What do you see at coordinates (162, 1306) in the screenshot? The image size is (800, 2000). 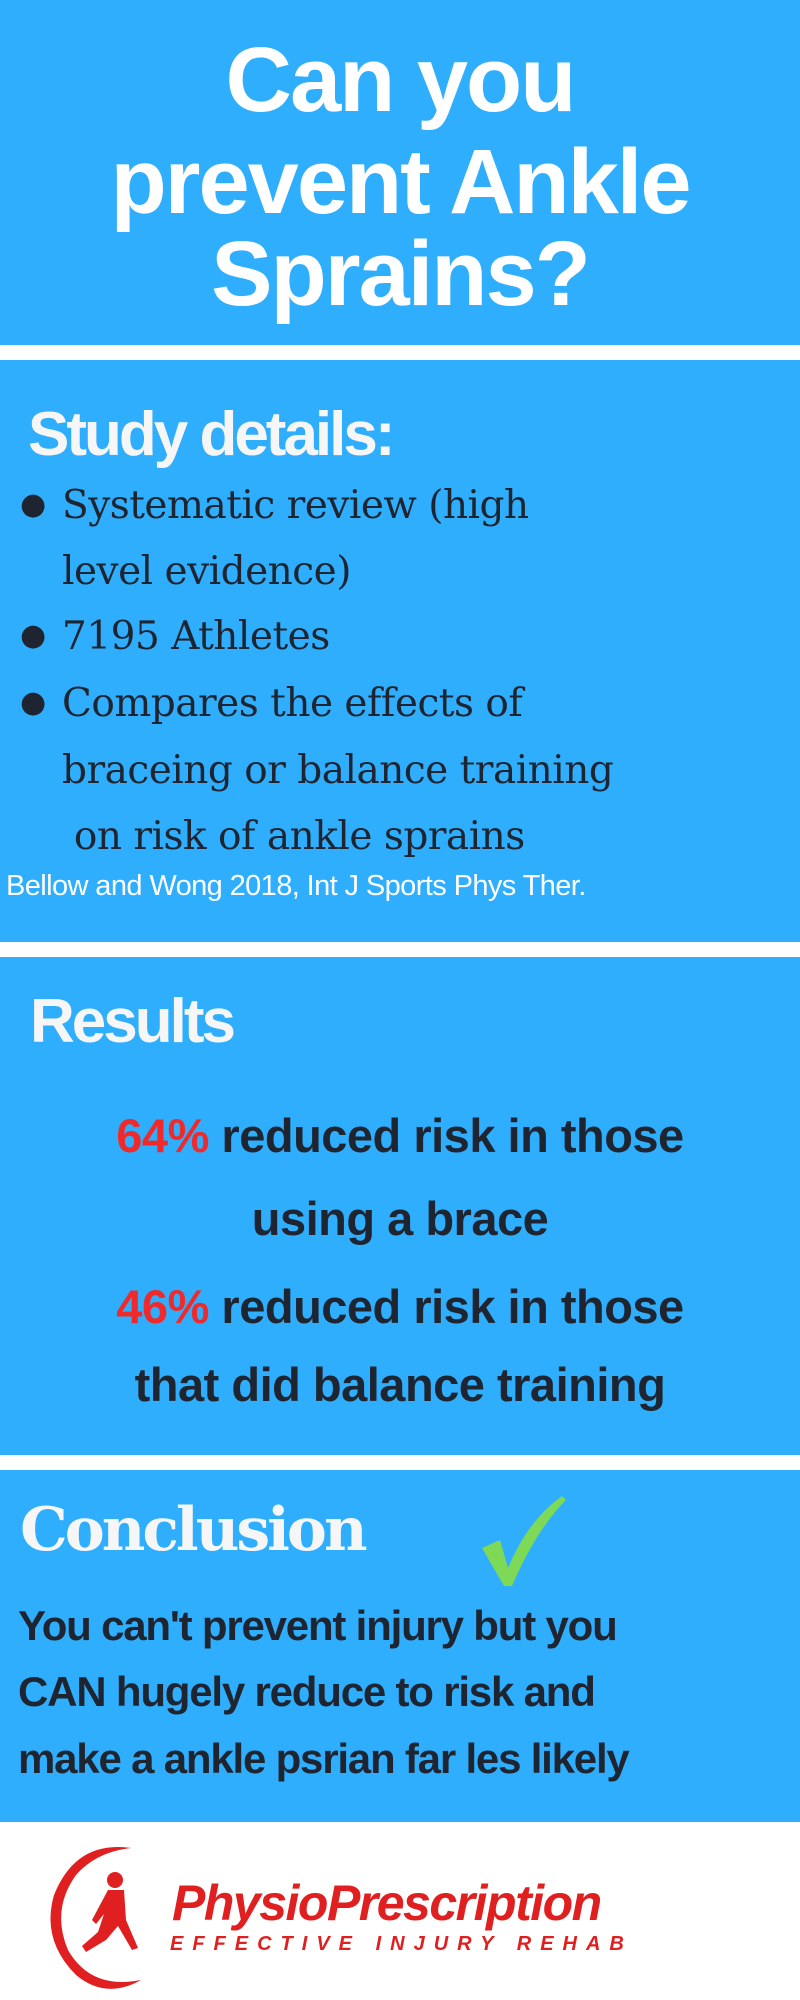 I see `result-2-percent: 46%` at bounding box center [162, 1306].